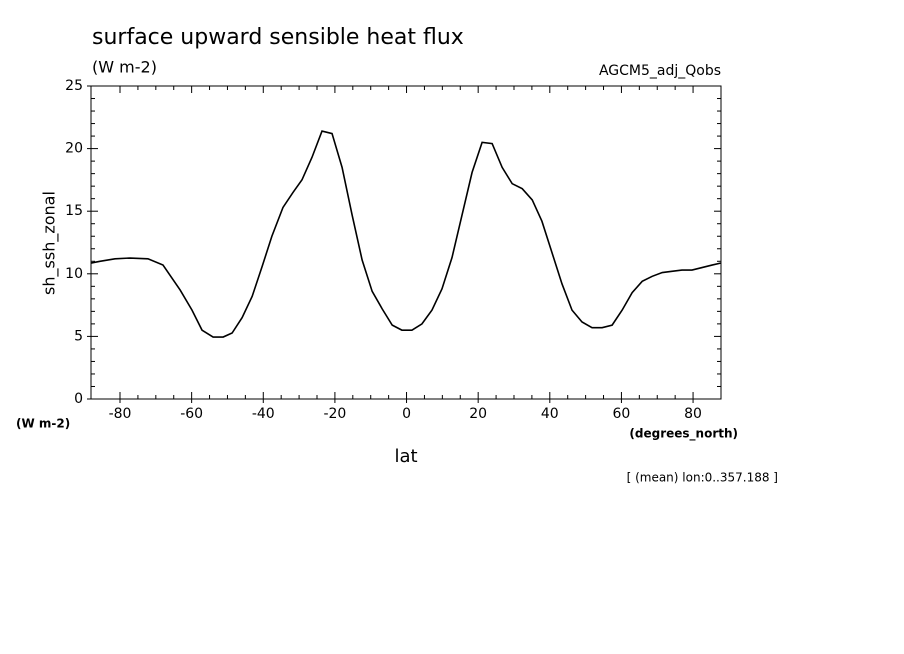 The height and width of the screenshot is (654, 904). Describe the element at coordinates (191, 414) in the screenshot. I see `x-tick-label: -60` at that location.